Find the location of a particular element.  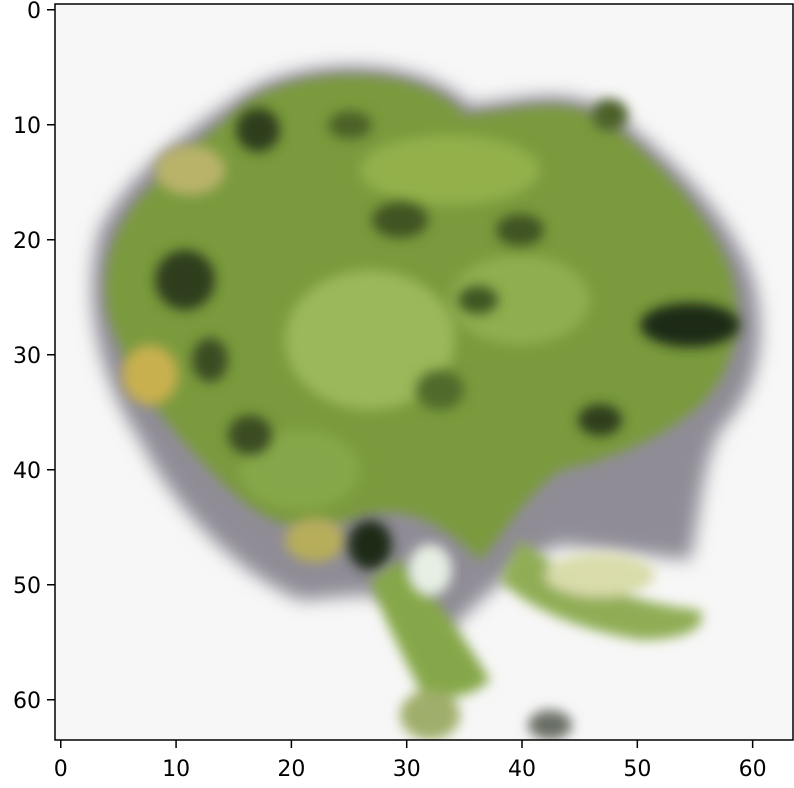

x-axis: 0 10 20 30 40 50 60 is located at coordinates (410, 761).